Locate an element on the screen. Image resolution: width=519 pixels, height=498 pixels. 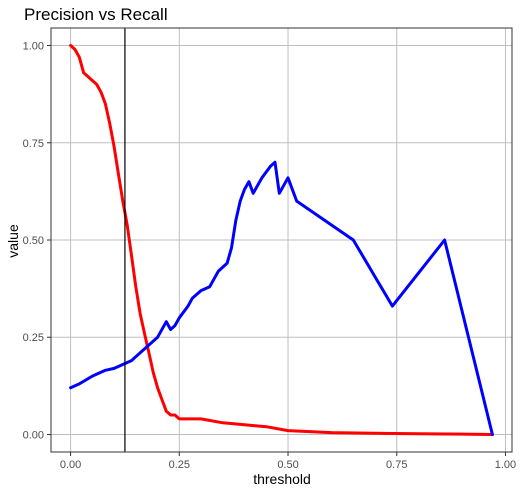
y-tick-label: 0.50 is located at coordinates (33, 241).